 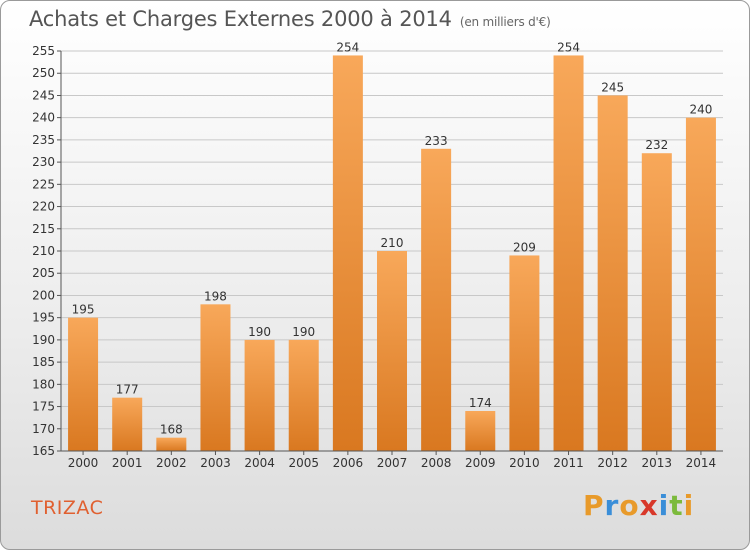 I want to click on value-label-2005: 190, so click(x=303, y=332).